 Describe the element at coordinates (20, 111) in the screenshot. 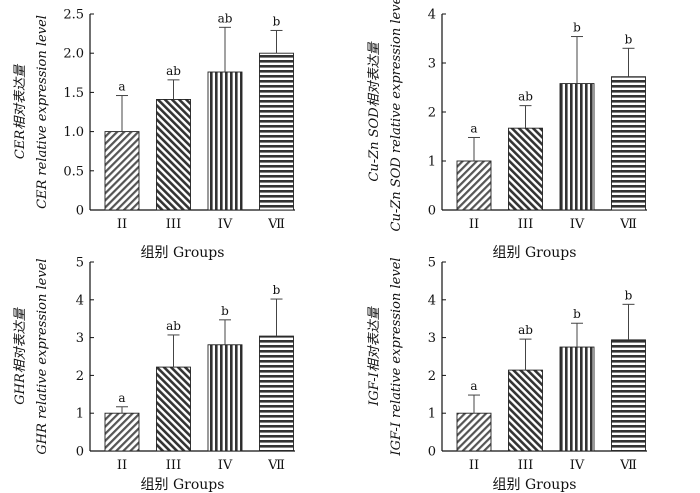

I see `y-axis-label: CER相对表达量` at that location.